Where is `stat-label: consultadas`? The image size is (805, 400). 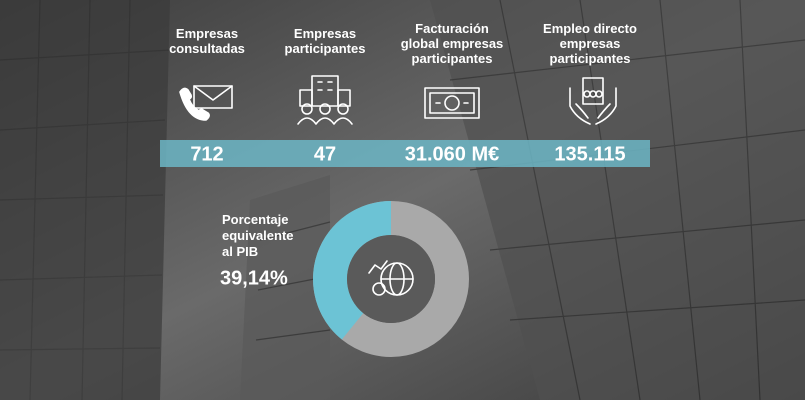
stat-label: consultadas is located at coordinates (207, 48).